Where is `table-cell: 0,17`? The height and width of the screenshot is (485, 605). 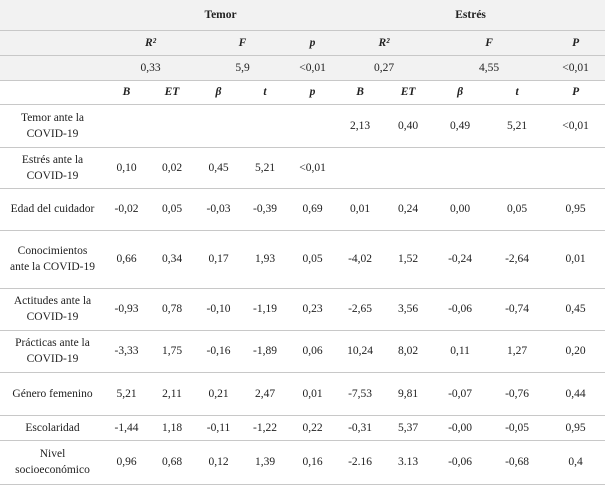
table-cell: 0,17 is located at coordinates (218, 259).